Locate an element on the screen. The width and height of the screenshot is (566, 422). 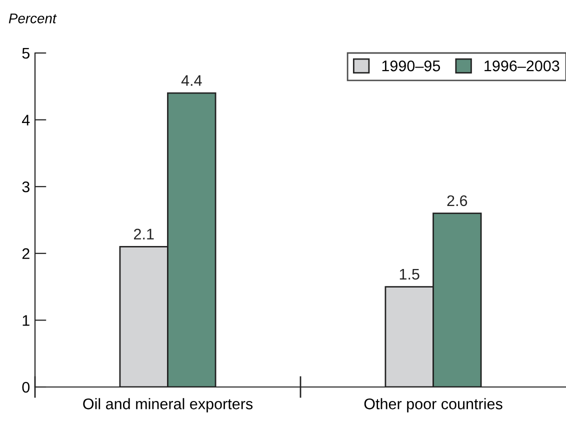
y-tick-label: 2 is located at coordinates (26, 253).